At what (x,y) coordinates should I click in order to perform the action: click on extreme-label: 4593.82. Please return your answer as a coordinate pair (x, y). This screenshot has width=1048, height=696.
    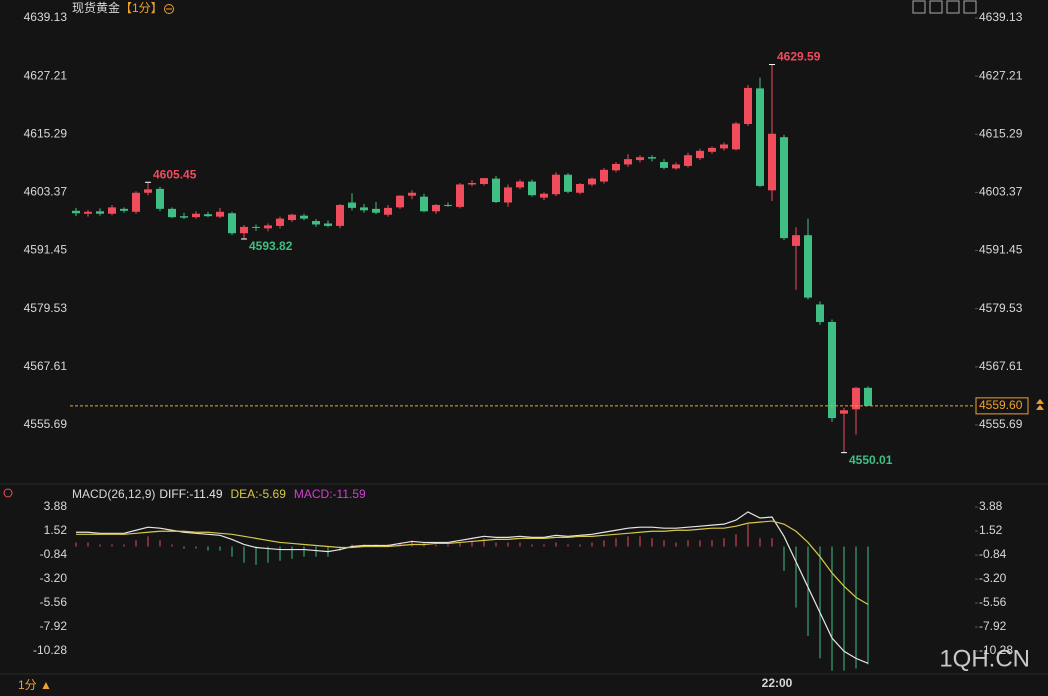
    Looking at the image, I should click on (271, 246).